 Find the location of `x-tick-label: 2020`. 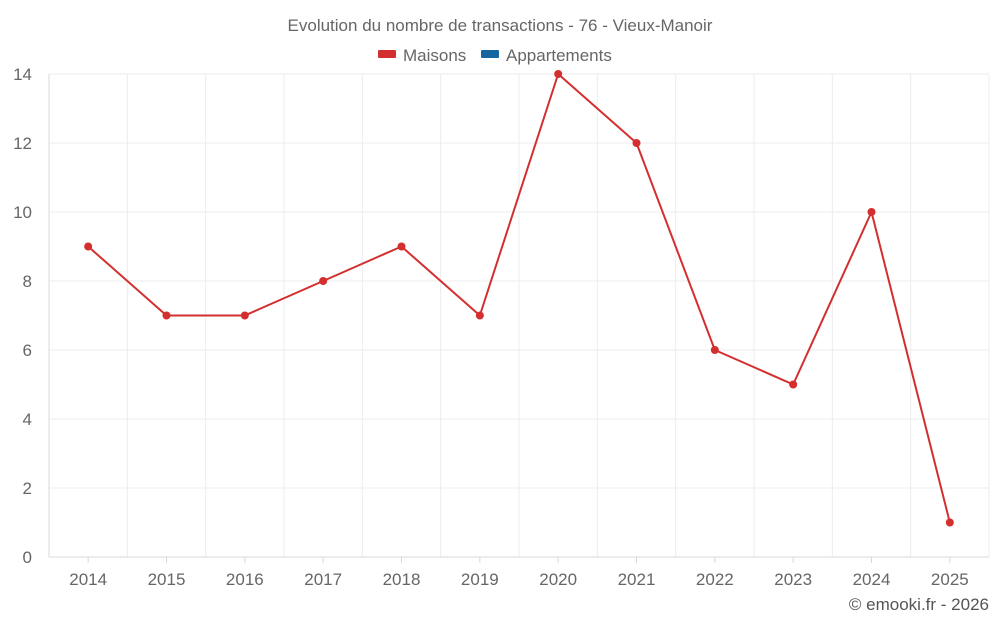

x-tick-label: 2020 is located at coordinates (558, 579).